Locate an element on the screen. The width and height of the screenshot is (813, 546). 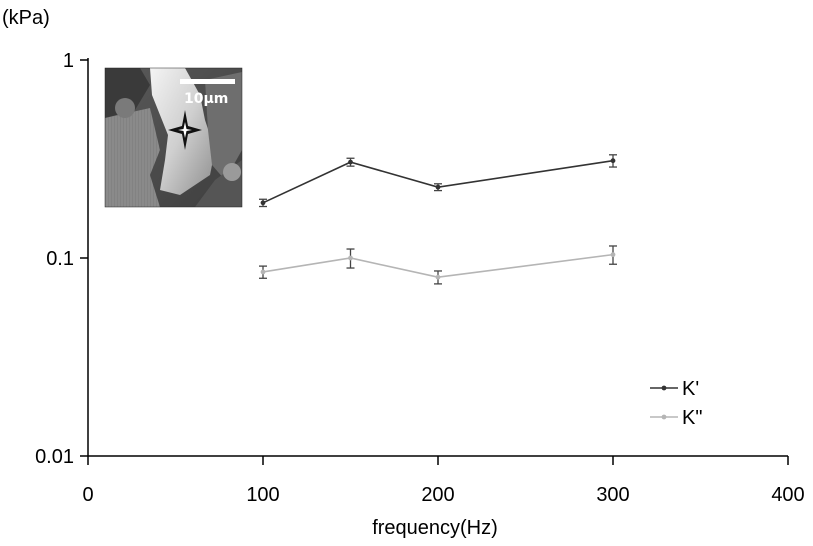
legend-label: K' is located at coordinates (690, 389).